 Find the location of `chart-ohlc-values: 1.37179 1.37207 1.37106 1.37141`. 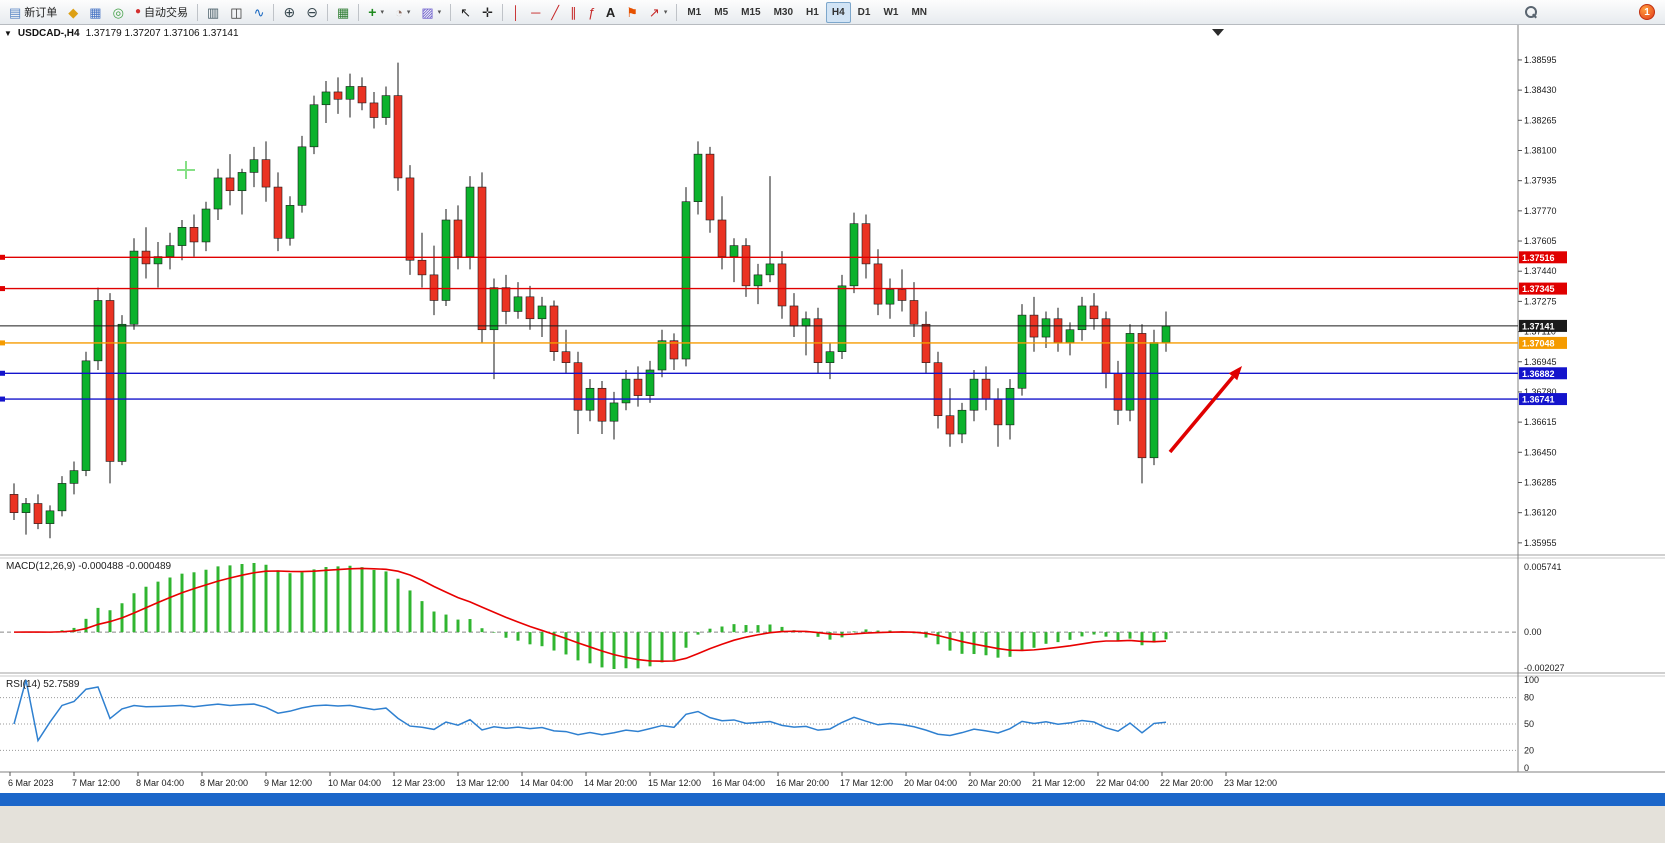

chart-ohlc-values: 1.37179 1.37207 1.37106 1.37141 is located at coordinates (162, 33).